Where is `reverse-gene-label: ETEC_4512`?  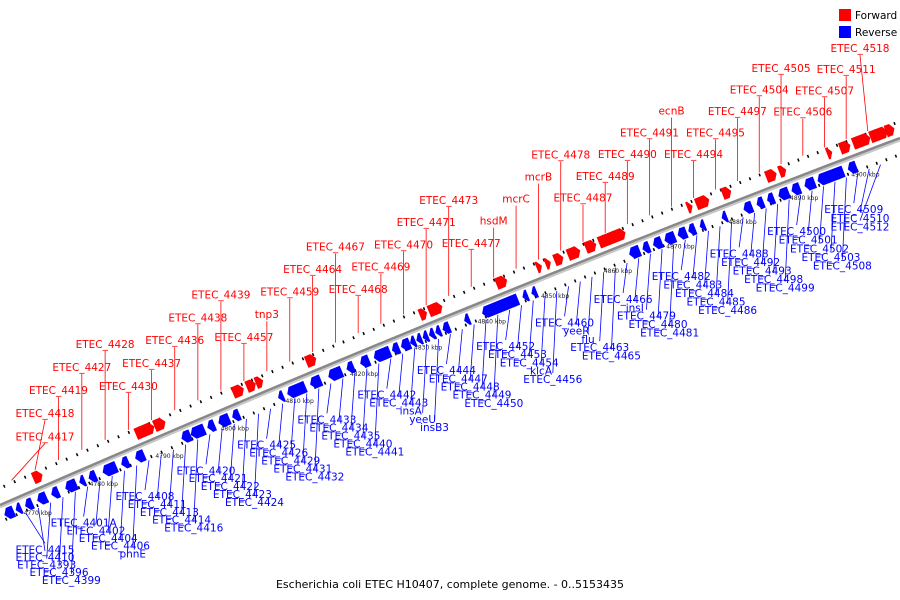
reverse-gene-label: ETEC_4512 is located at coordinates (860, 228).